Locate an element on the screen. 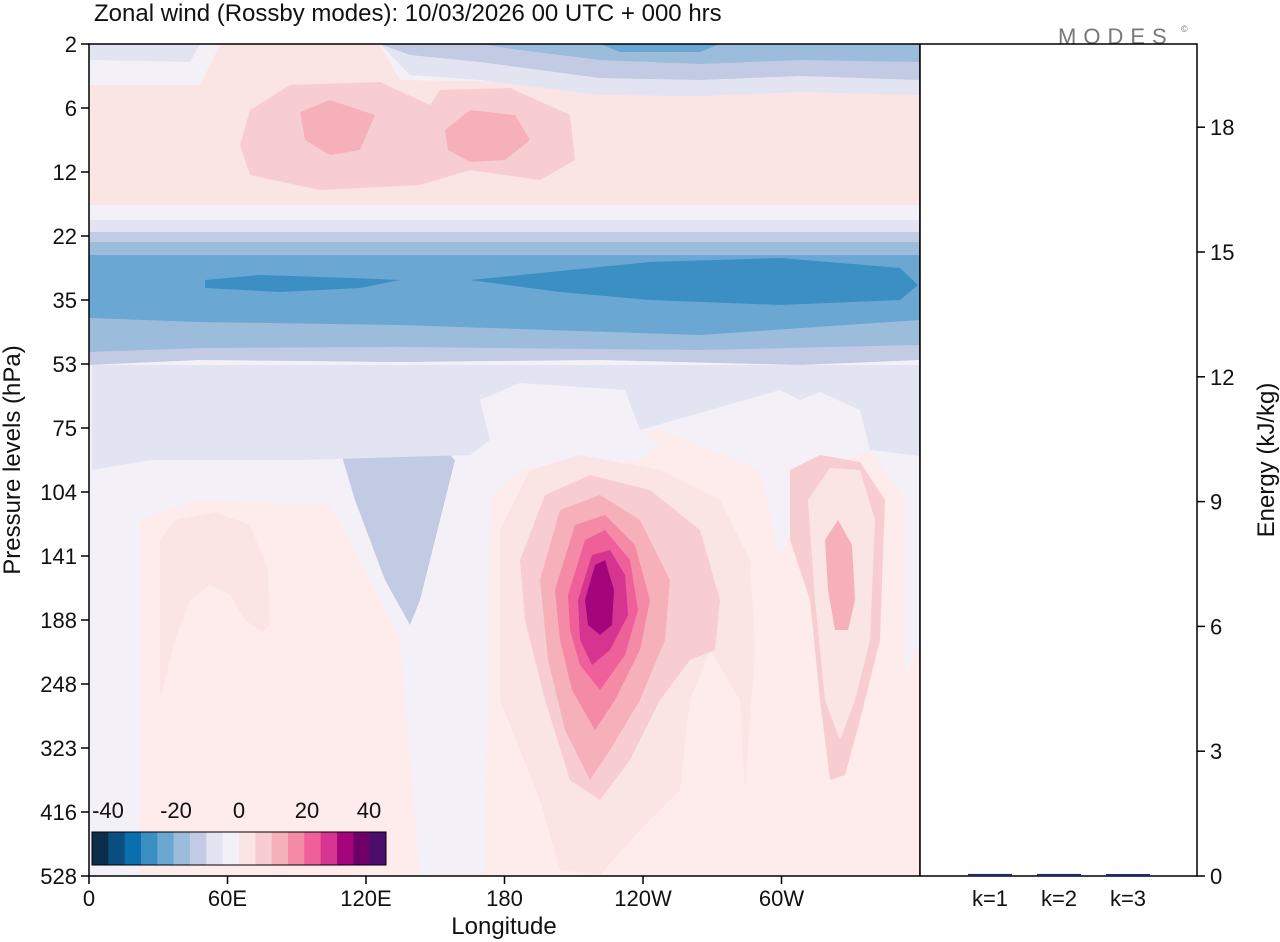 The image size is (1280, 942). energy-x-tick-label: k=2 is located at coordinates (1059, 898).